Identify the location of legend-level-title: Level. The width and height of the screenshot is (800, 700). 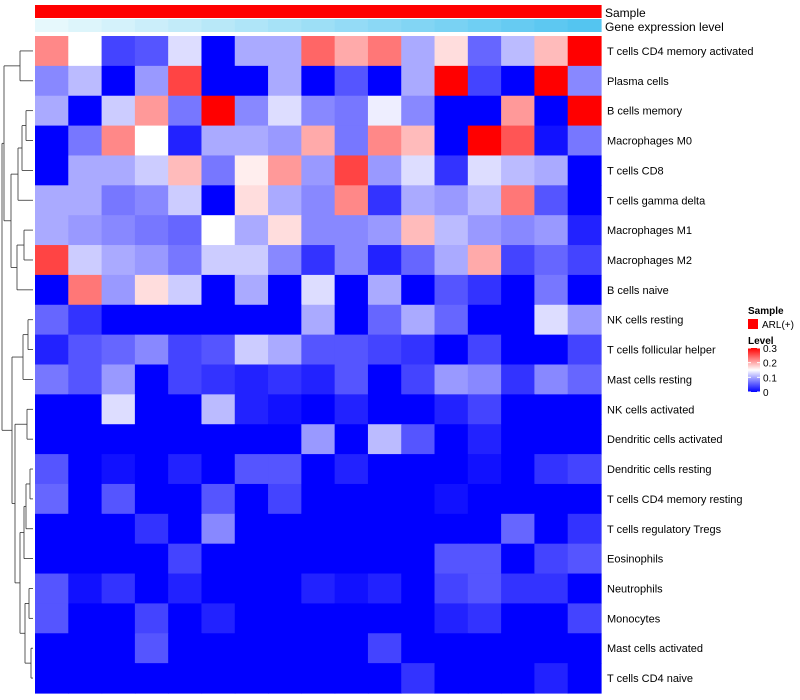
(761, 341).